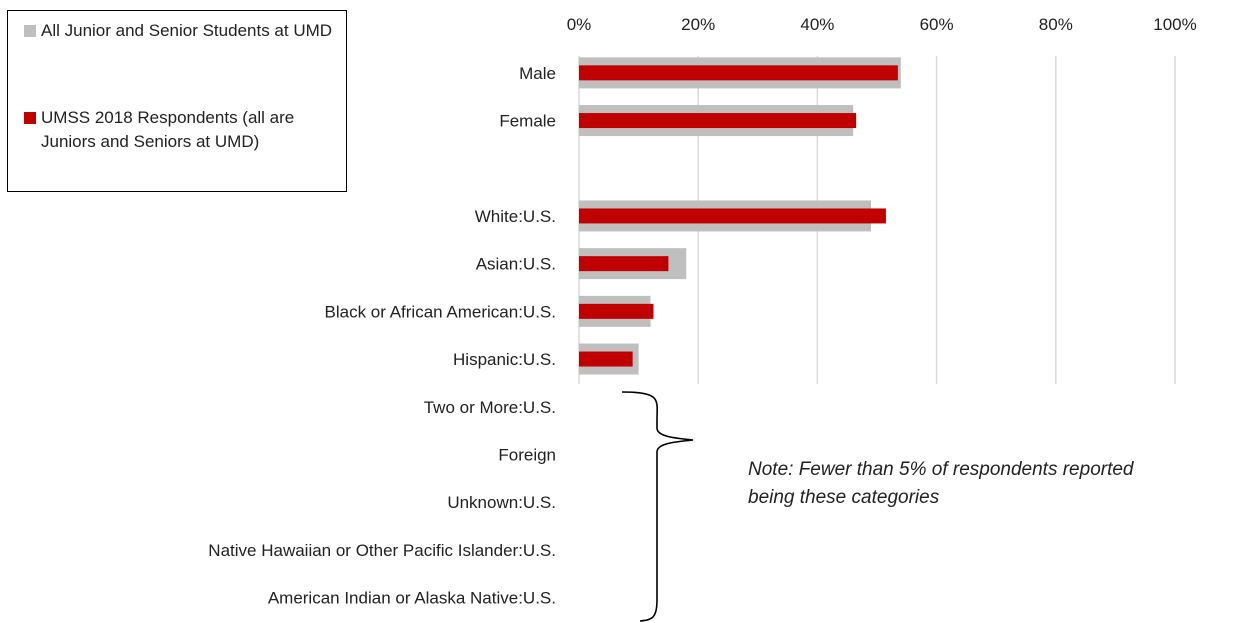 This screenshot has width=1258, height=623. What do you see at coordinates (30, 118) in the screenshot?
I see `legend-swatch-red` at bounding box center [30, 118].